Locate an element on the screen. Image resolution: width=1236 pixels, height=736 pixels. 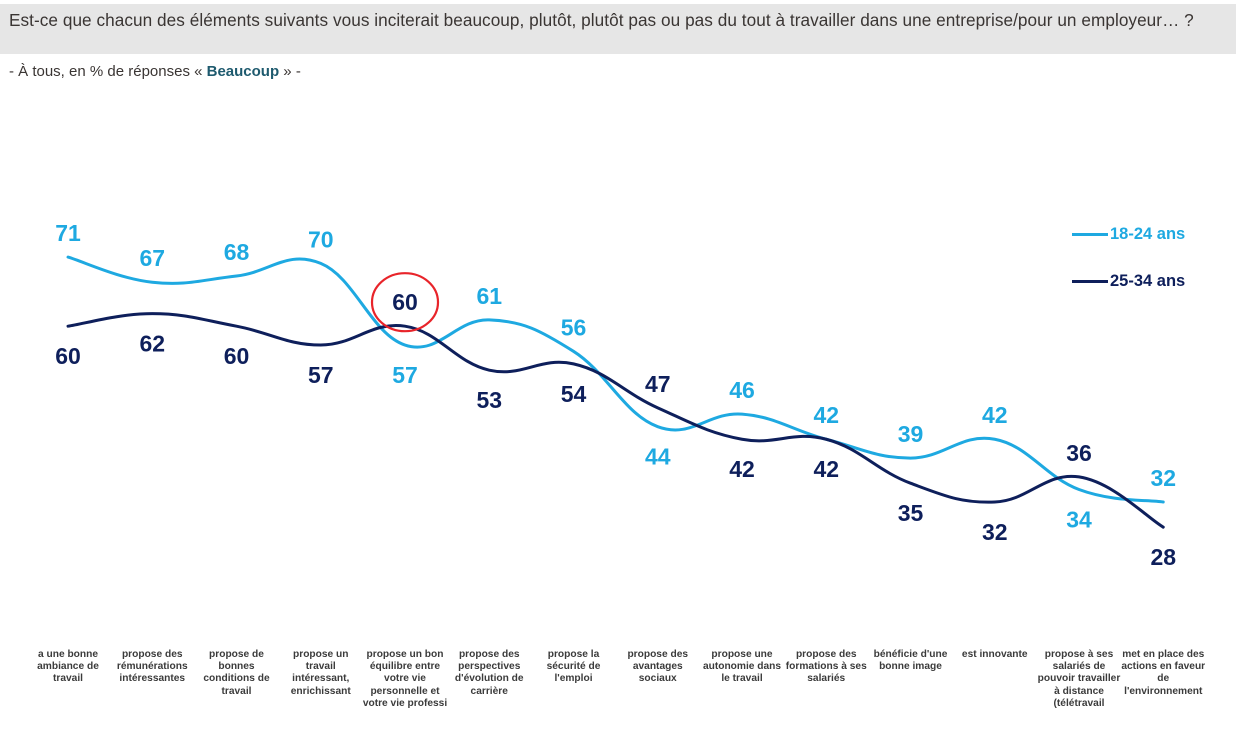
category-label: propose de bonnes conditions de travail is located at coordinates (236, 673).